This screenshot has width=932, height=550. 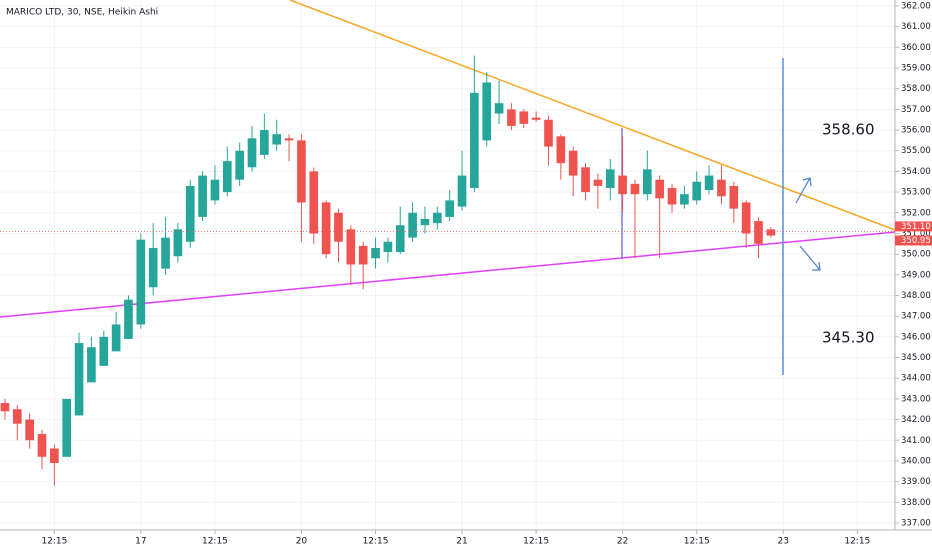 What do you see at coordinates (916, 69) in the screenshot?
I see `y-tick-label: 359.00` at bounding box center [916, 69].